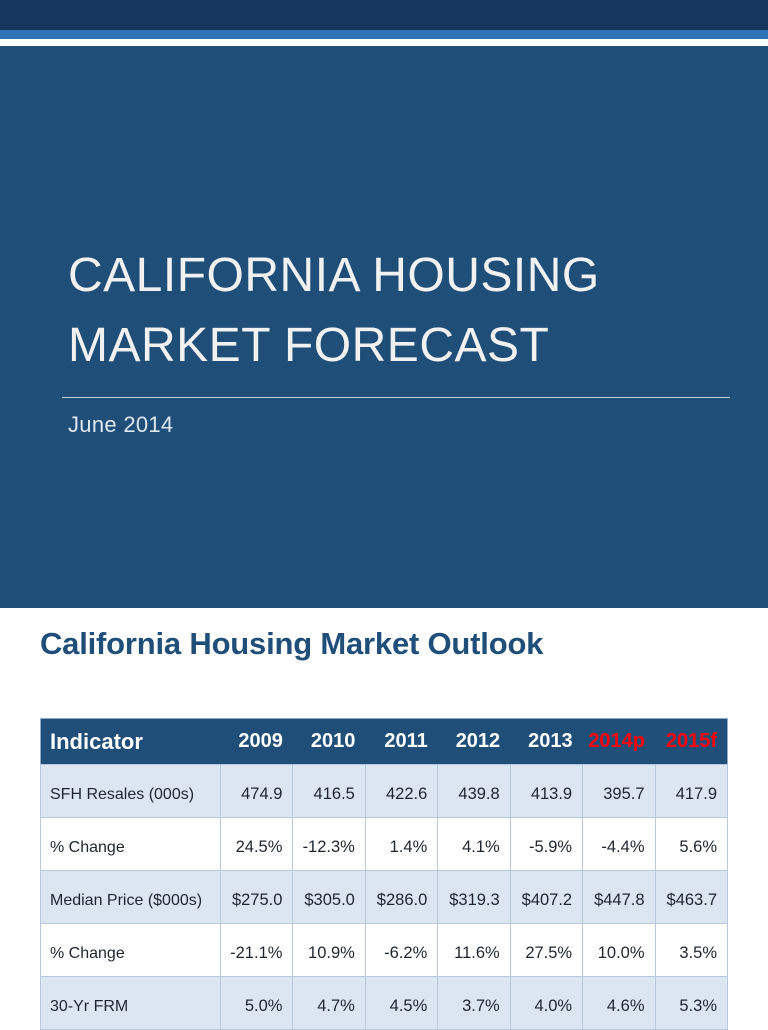 This screenshot has height=1030, width=768. What do you see at coordinates (121, 424) in the screenshot?
I see `slide-subtitle: June 2014` at bounding box center [121, 424].